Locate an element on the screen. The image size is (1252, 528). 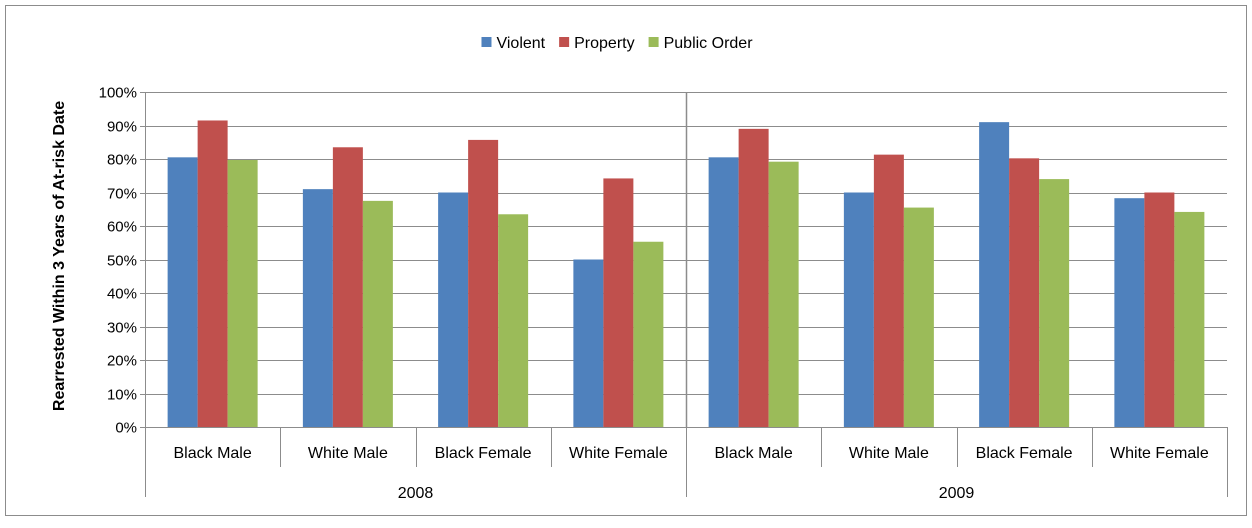
legend: Violent Property Public Order is located at coordinates (617, 43).